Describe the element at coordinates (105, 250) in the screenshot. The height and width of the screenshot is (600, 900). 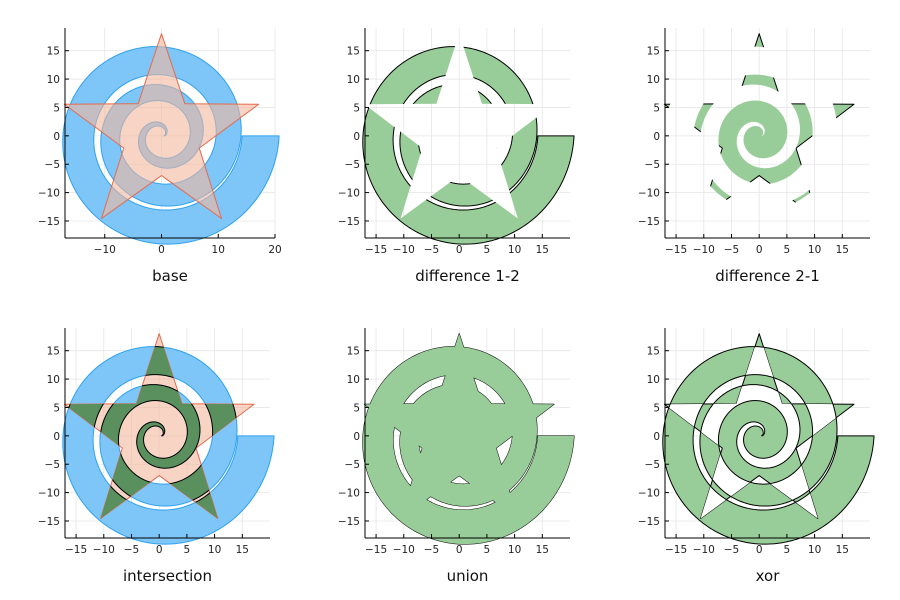
I see `x-tick-label-0: −10` at that location.